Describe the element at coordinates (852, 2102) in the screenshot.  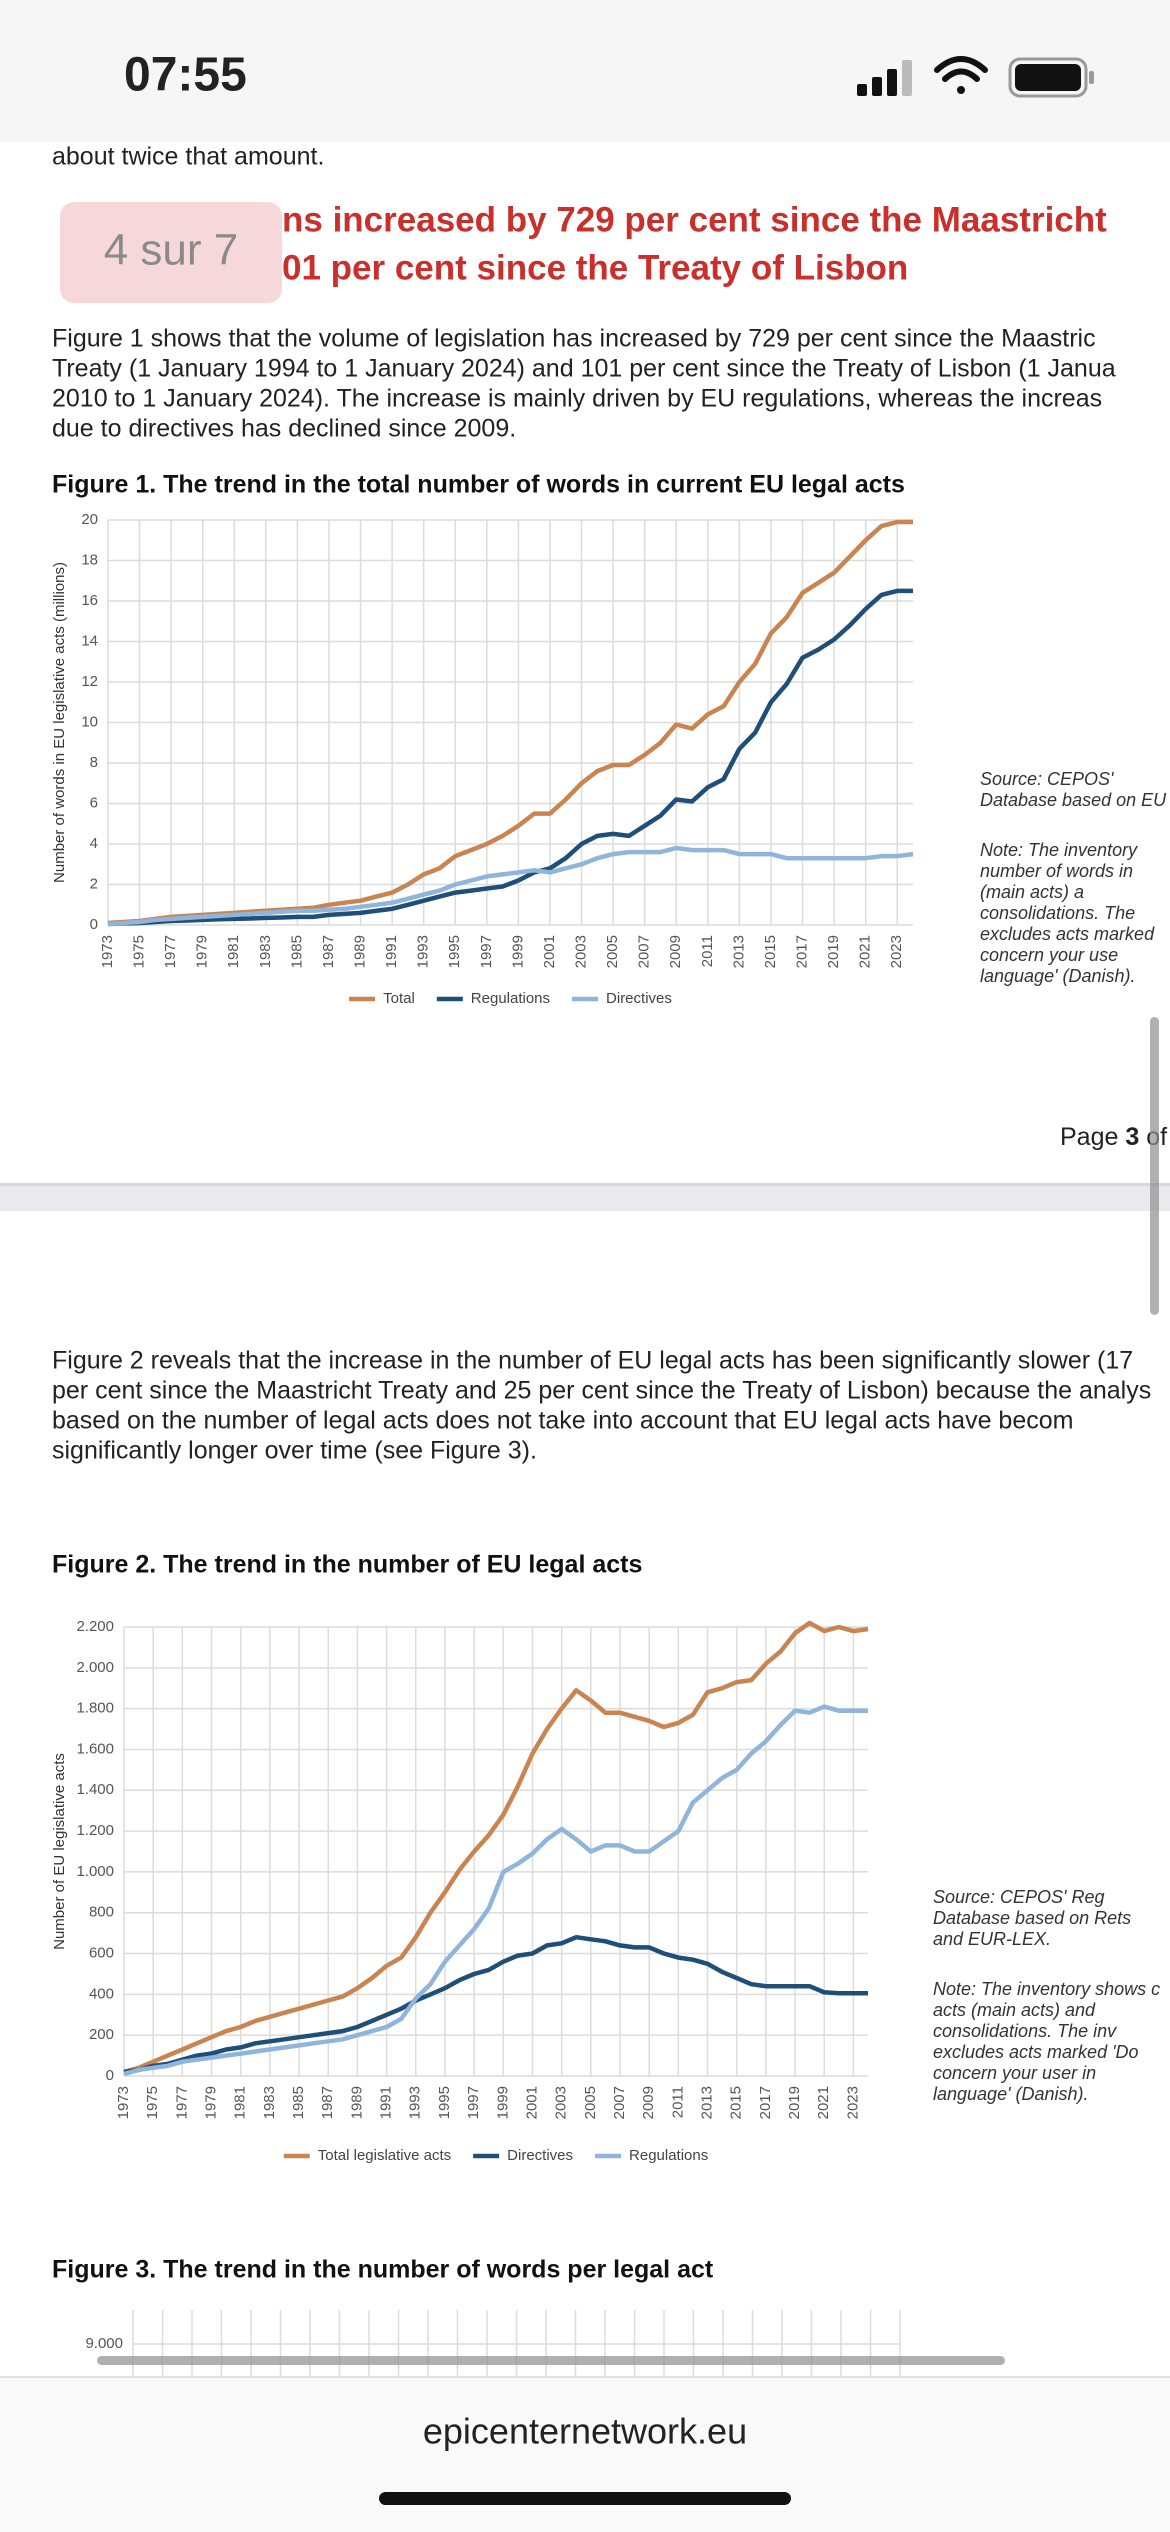
I see `x-tick-label: 2023` at that location.